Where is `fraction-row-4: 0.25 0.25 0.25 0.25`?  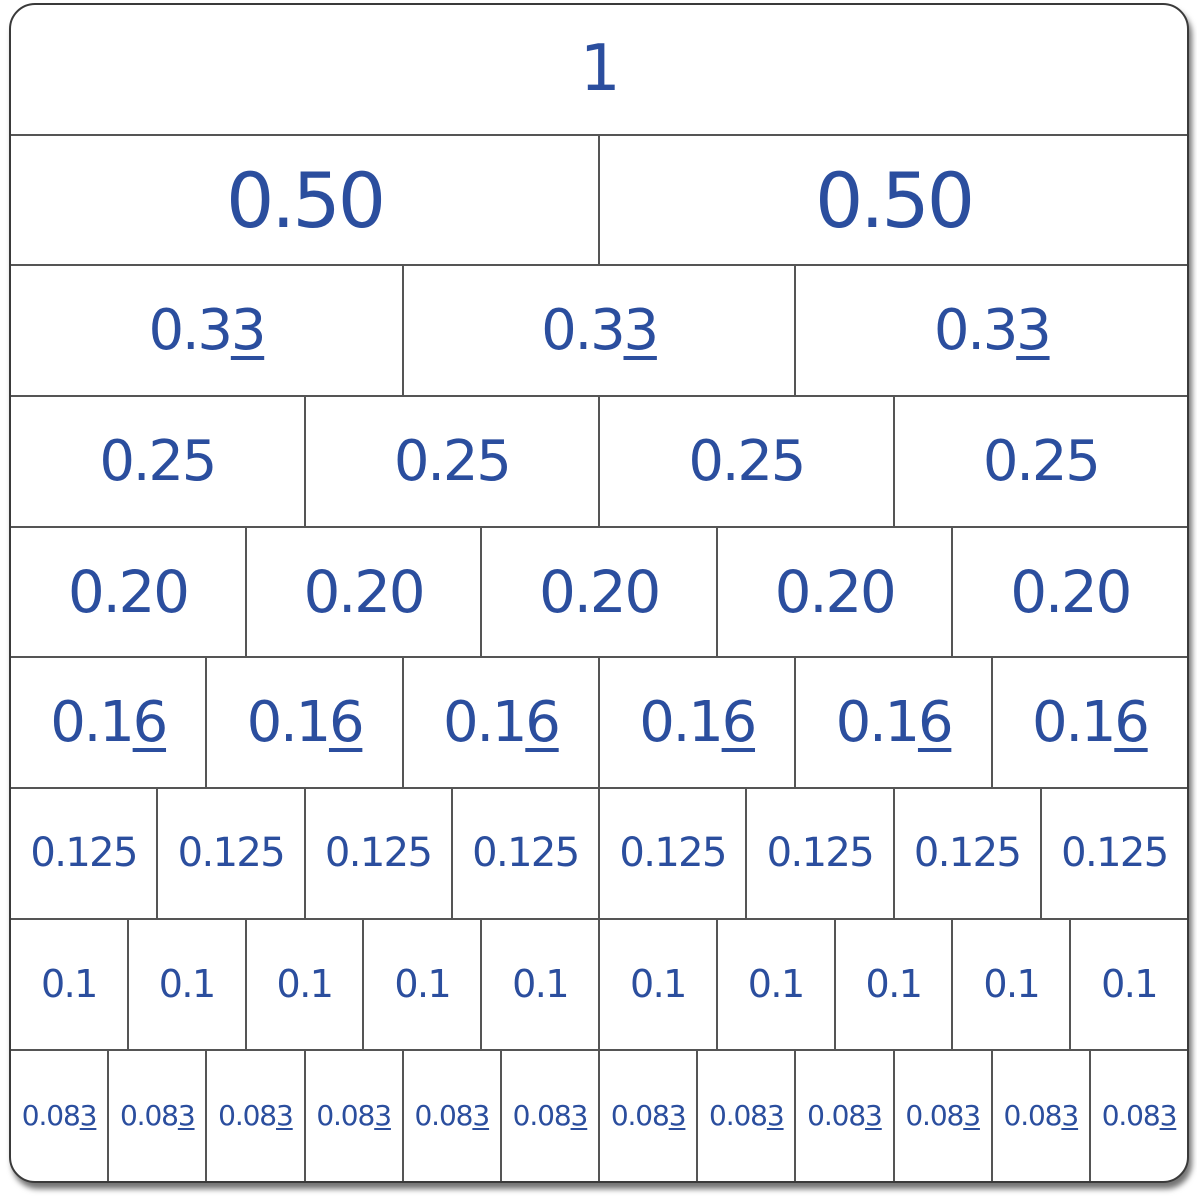 fraction-row-4: 0.25 0.25 0.25 0.25 is located at coordinates (599, 462).